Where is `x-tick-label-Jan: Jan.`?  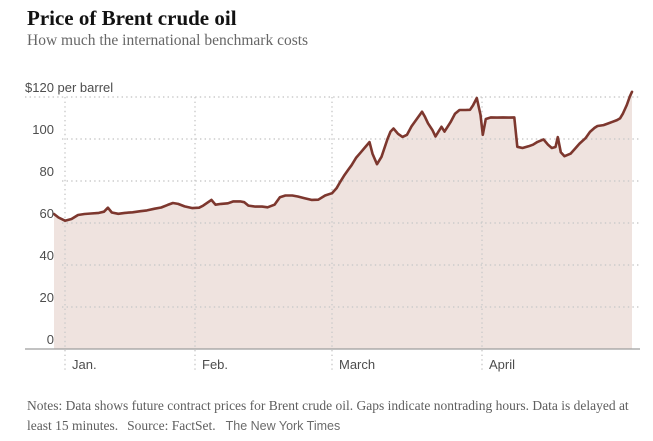 x-tick-label-Jan: Jan. is located at coordinates (84, 364).